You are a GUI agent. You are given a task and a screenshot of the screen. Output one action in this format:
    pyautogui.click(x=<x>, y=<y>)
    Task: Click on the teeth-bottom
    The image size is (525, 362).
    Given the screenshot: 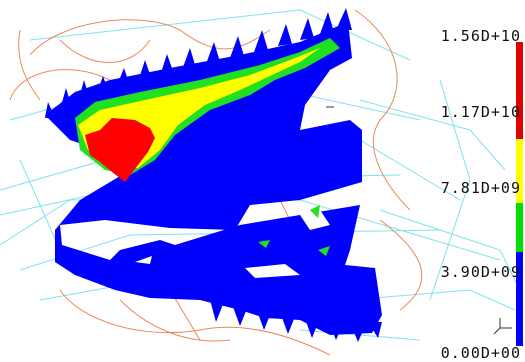 What is the action you would take?
    pyautogui.click(x=296, y=321)
    